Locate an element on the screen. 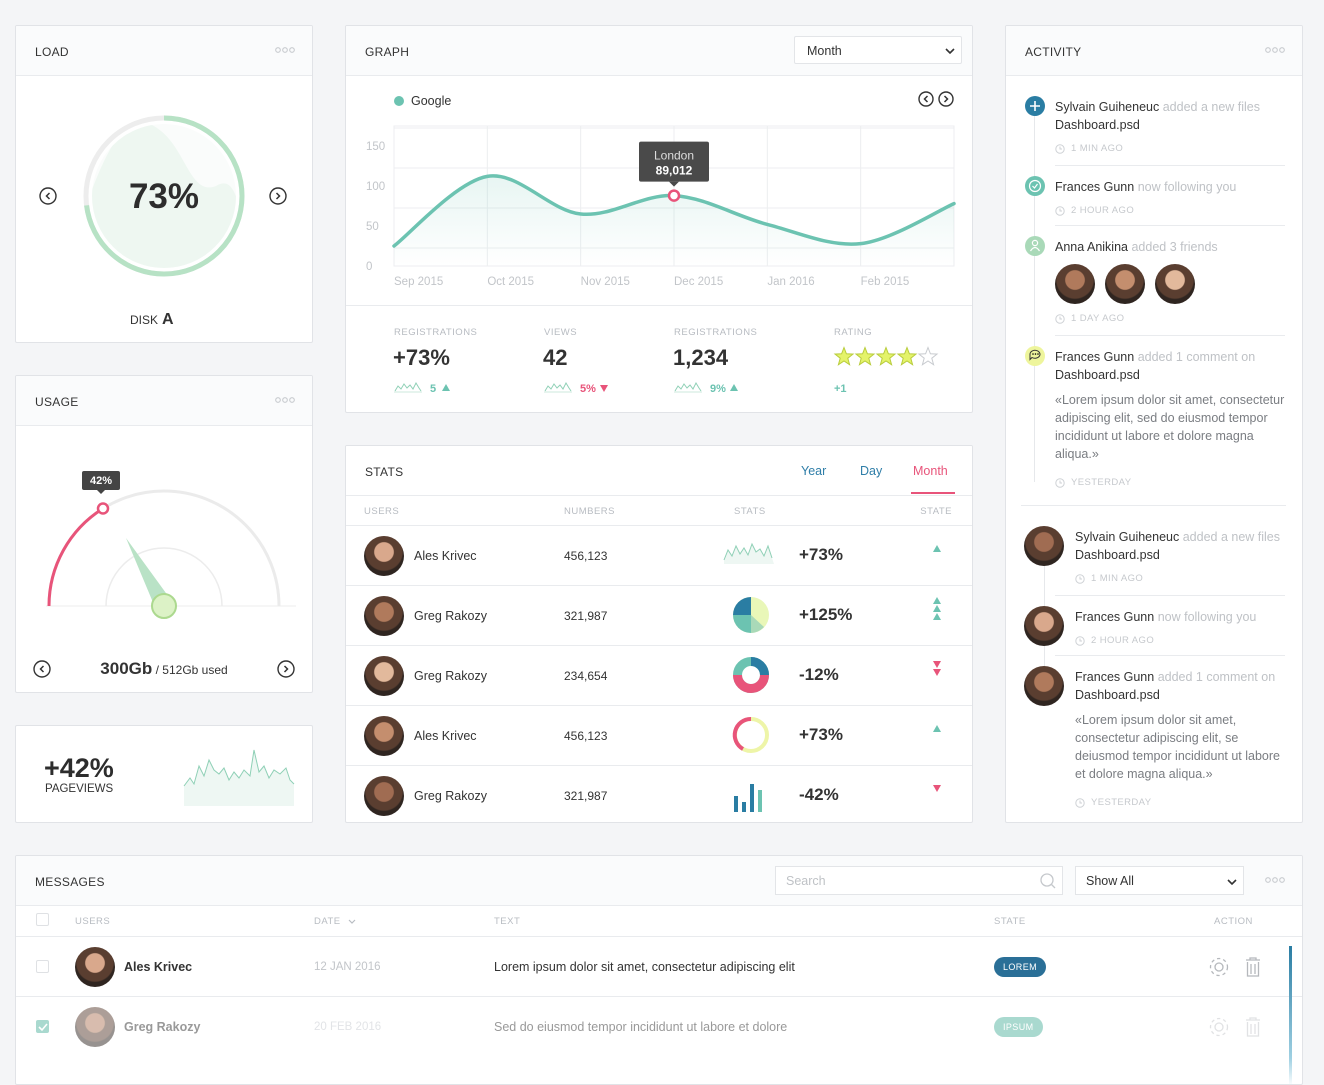  shape: YESTERDAY is located at coordinates (1171, 483).